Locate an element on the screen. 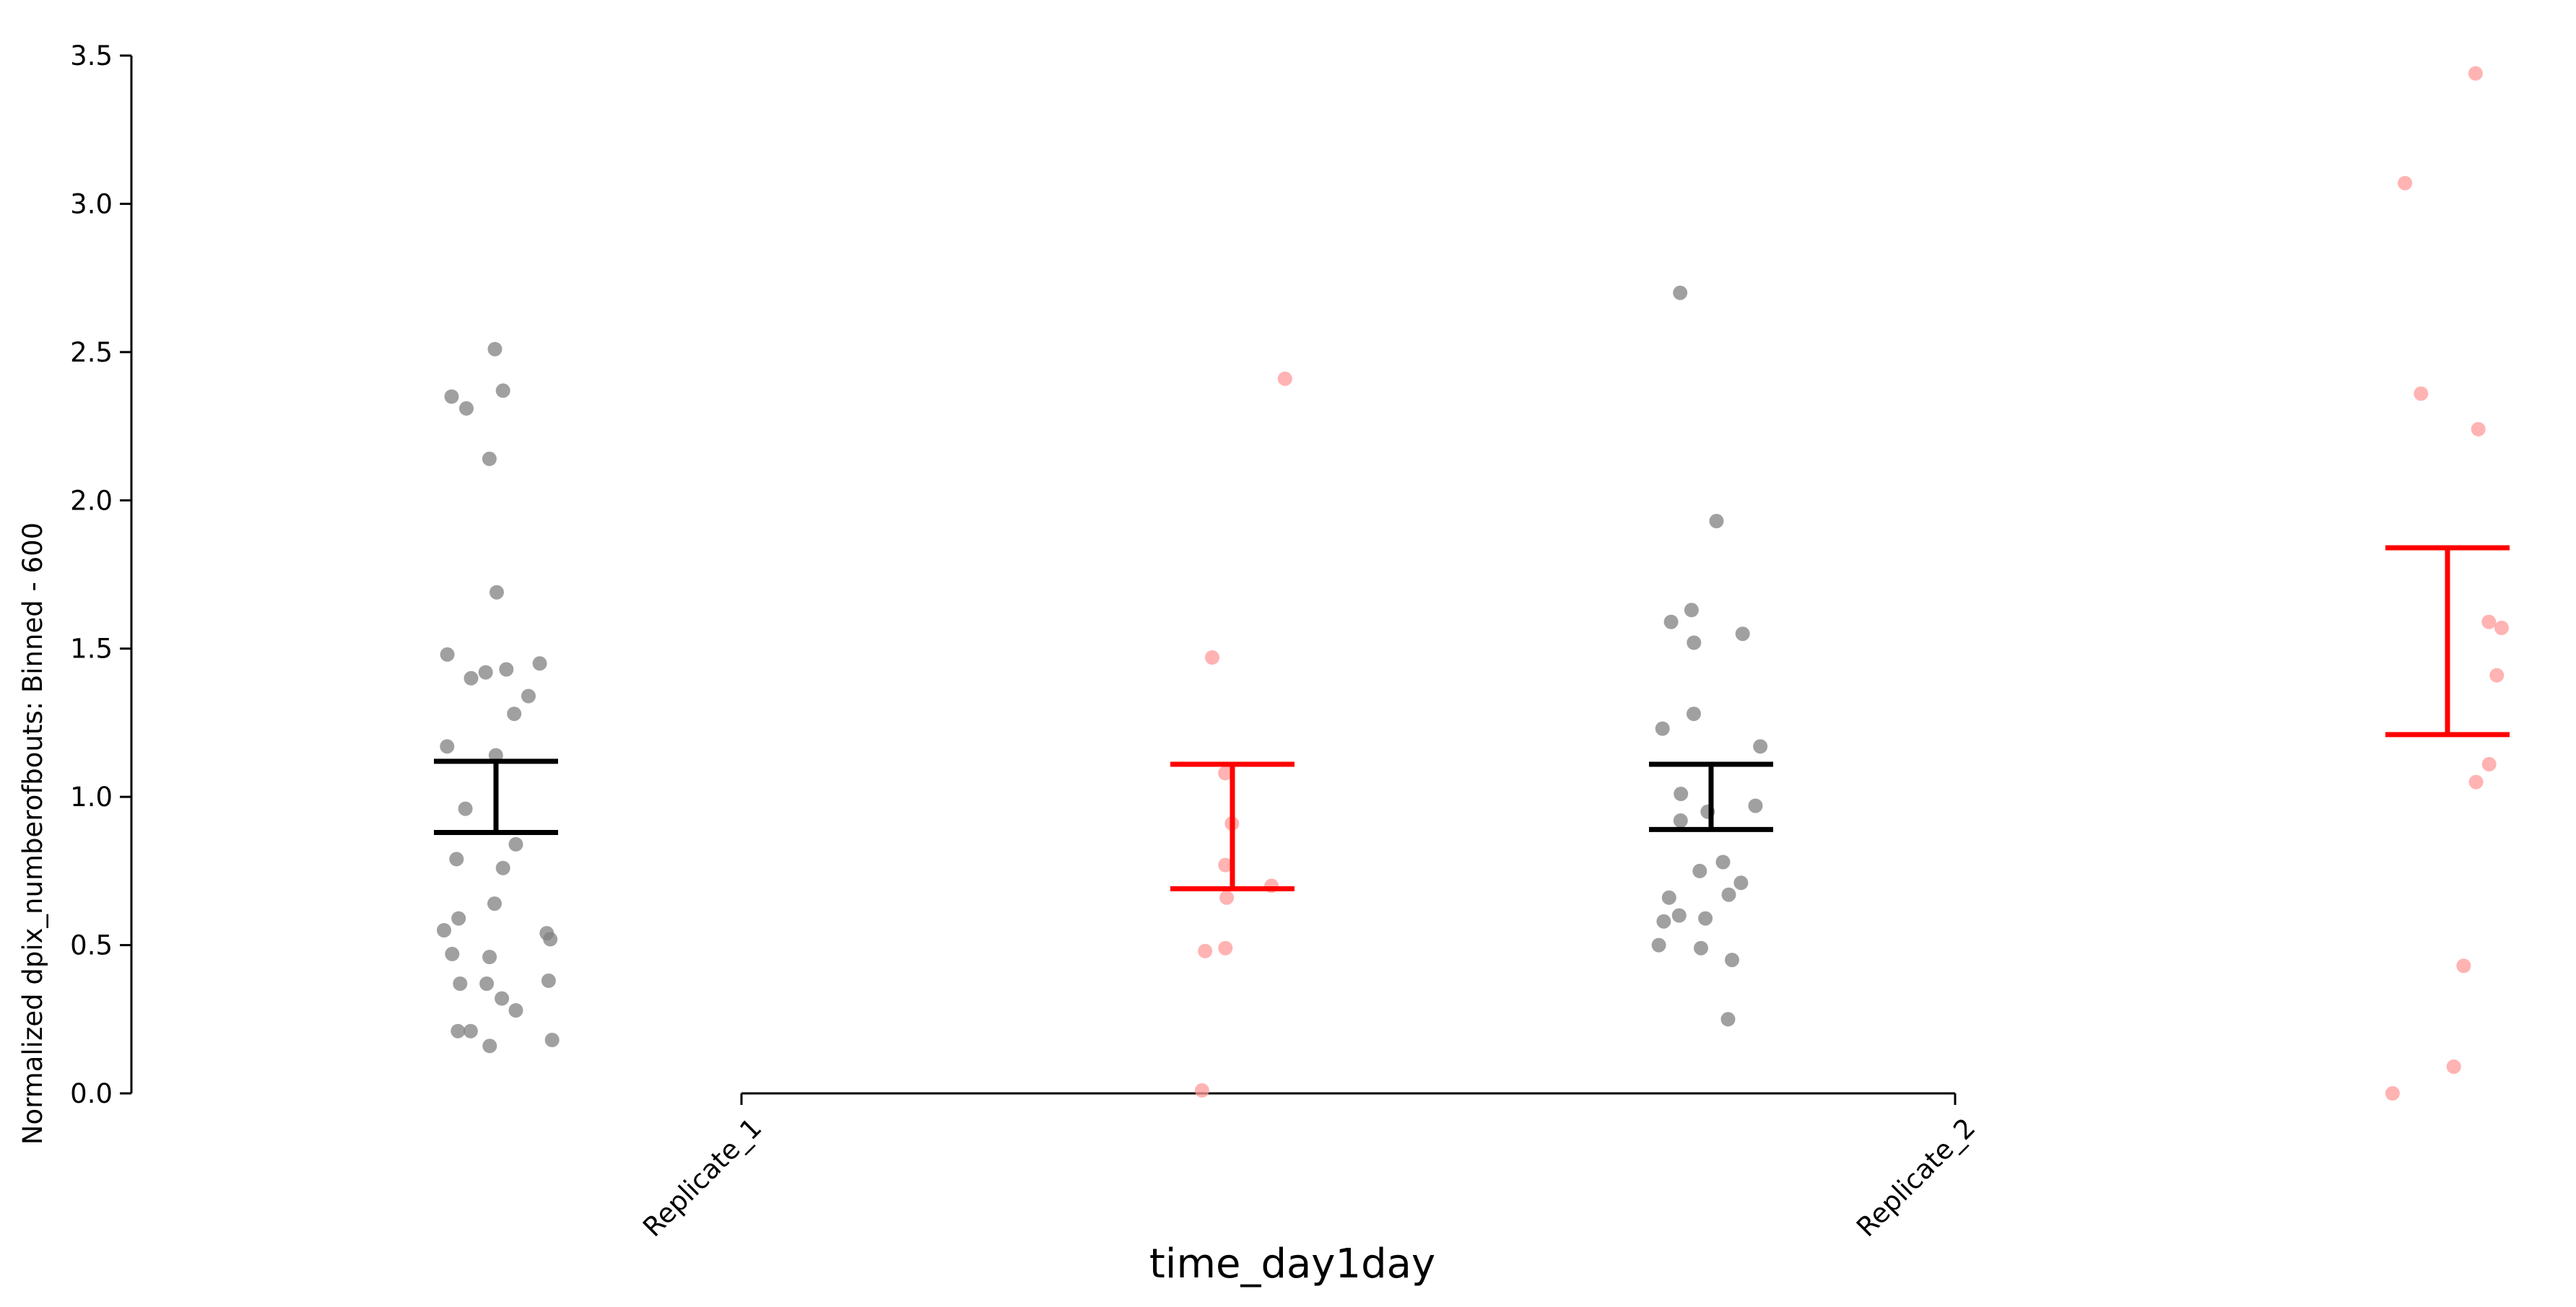  x-tick-label: Replicate_2 is located at coordinates (1916, 1177).